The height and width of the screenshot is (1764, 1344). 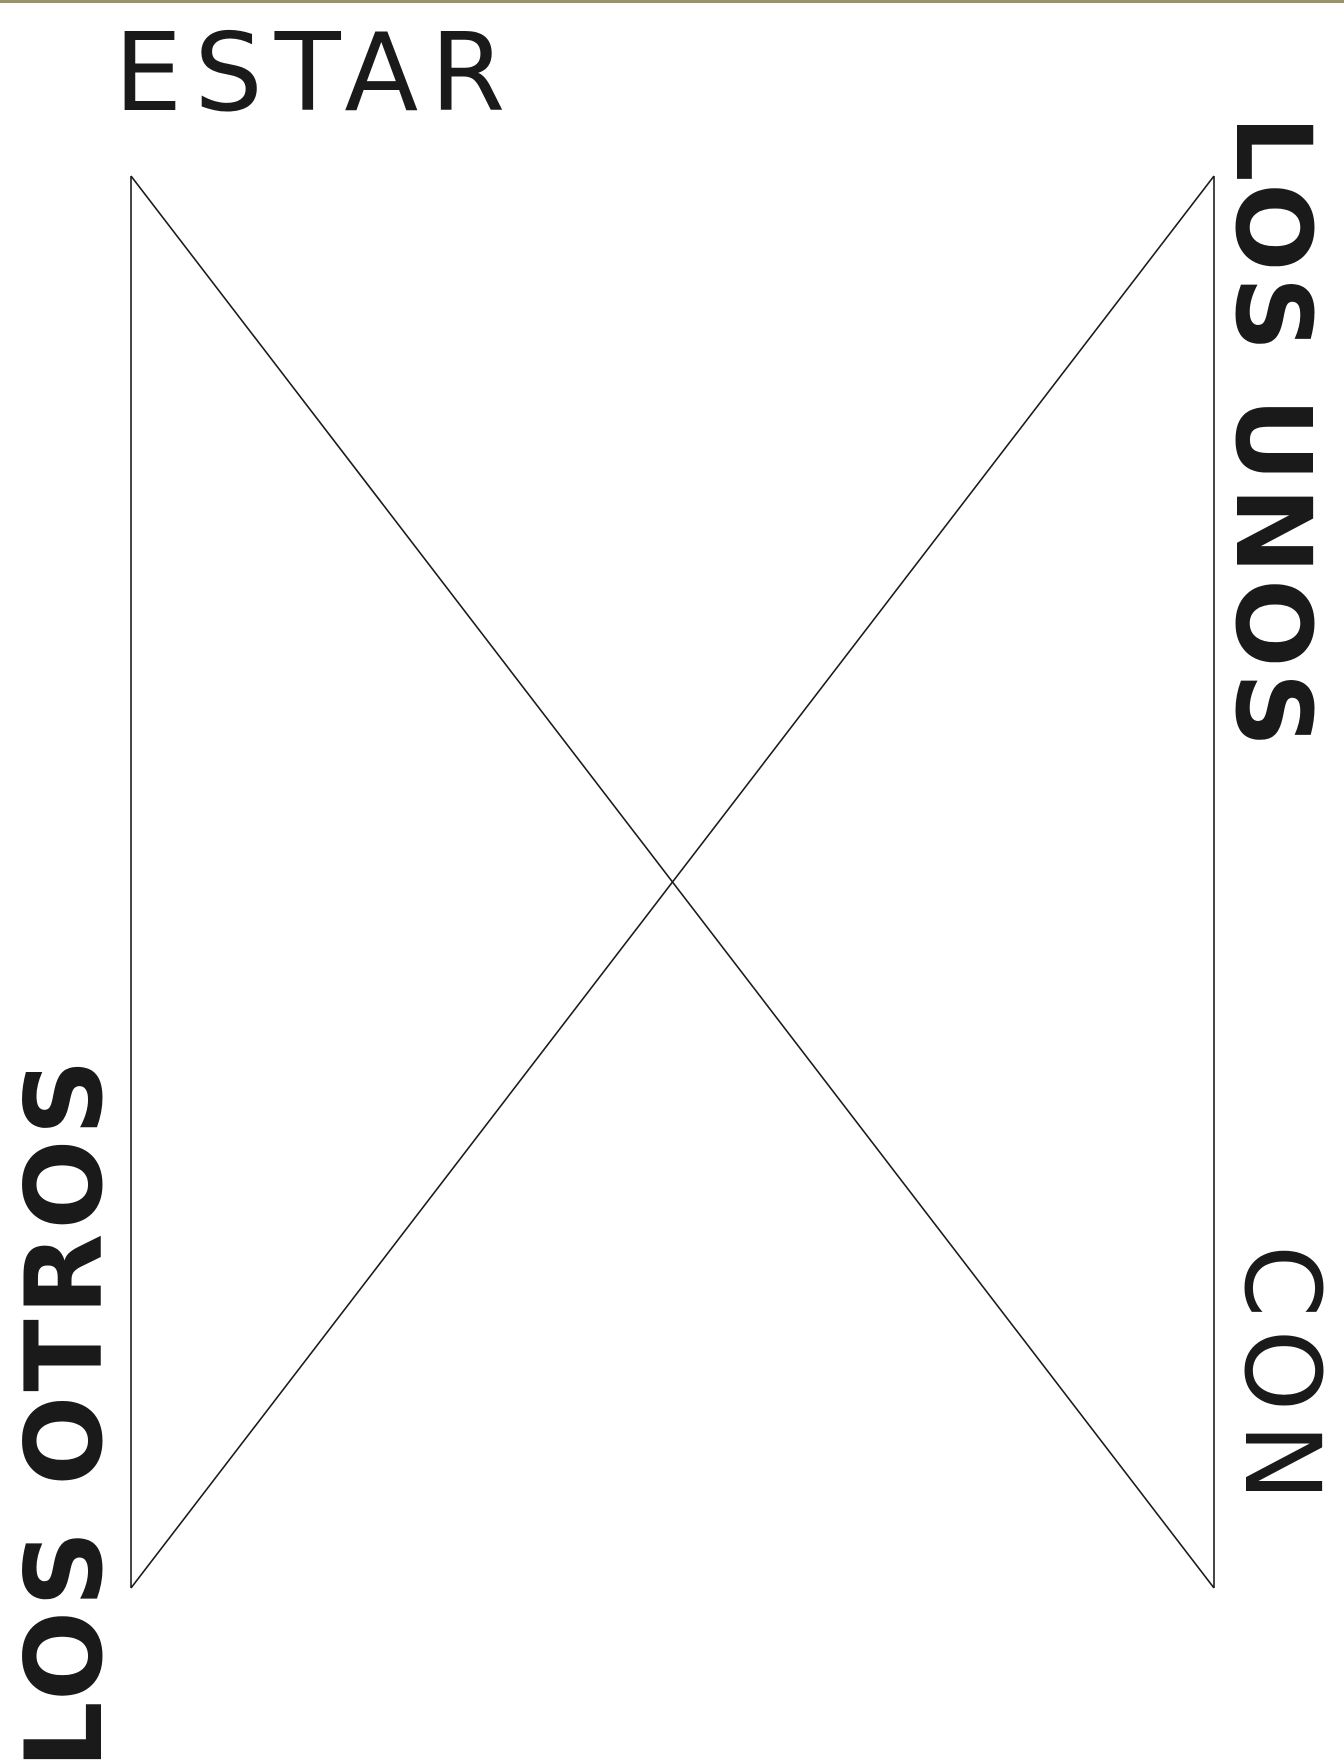 I want to click on word-los-unos: LOS UNOS, so click(x=1273, y=434).